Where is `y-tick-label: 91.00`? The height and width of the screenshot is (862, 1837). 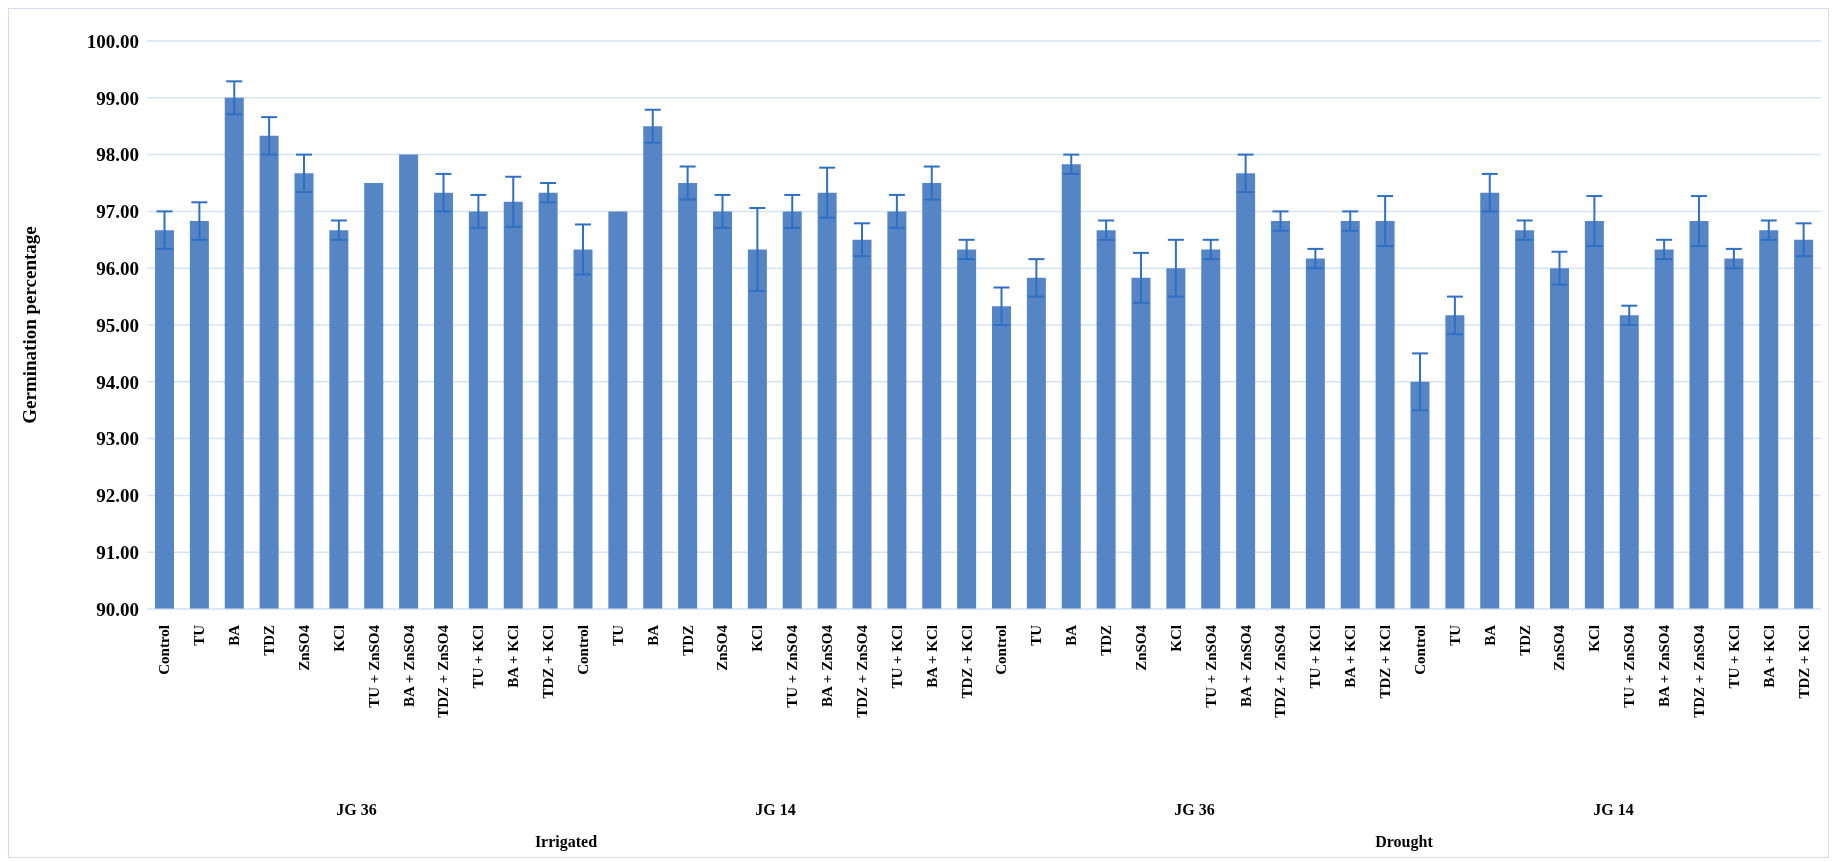 y-tick-label: 91.00 is located at coordinates (117, 552).